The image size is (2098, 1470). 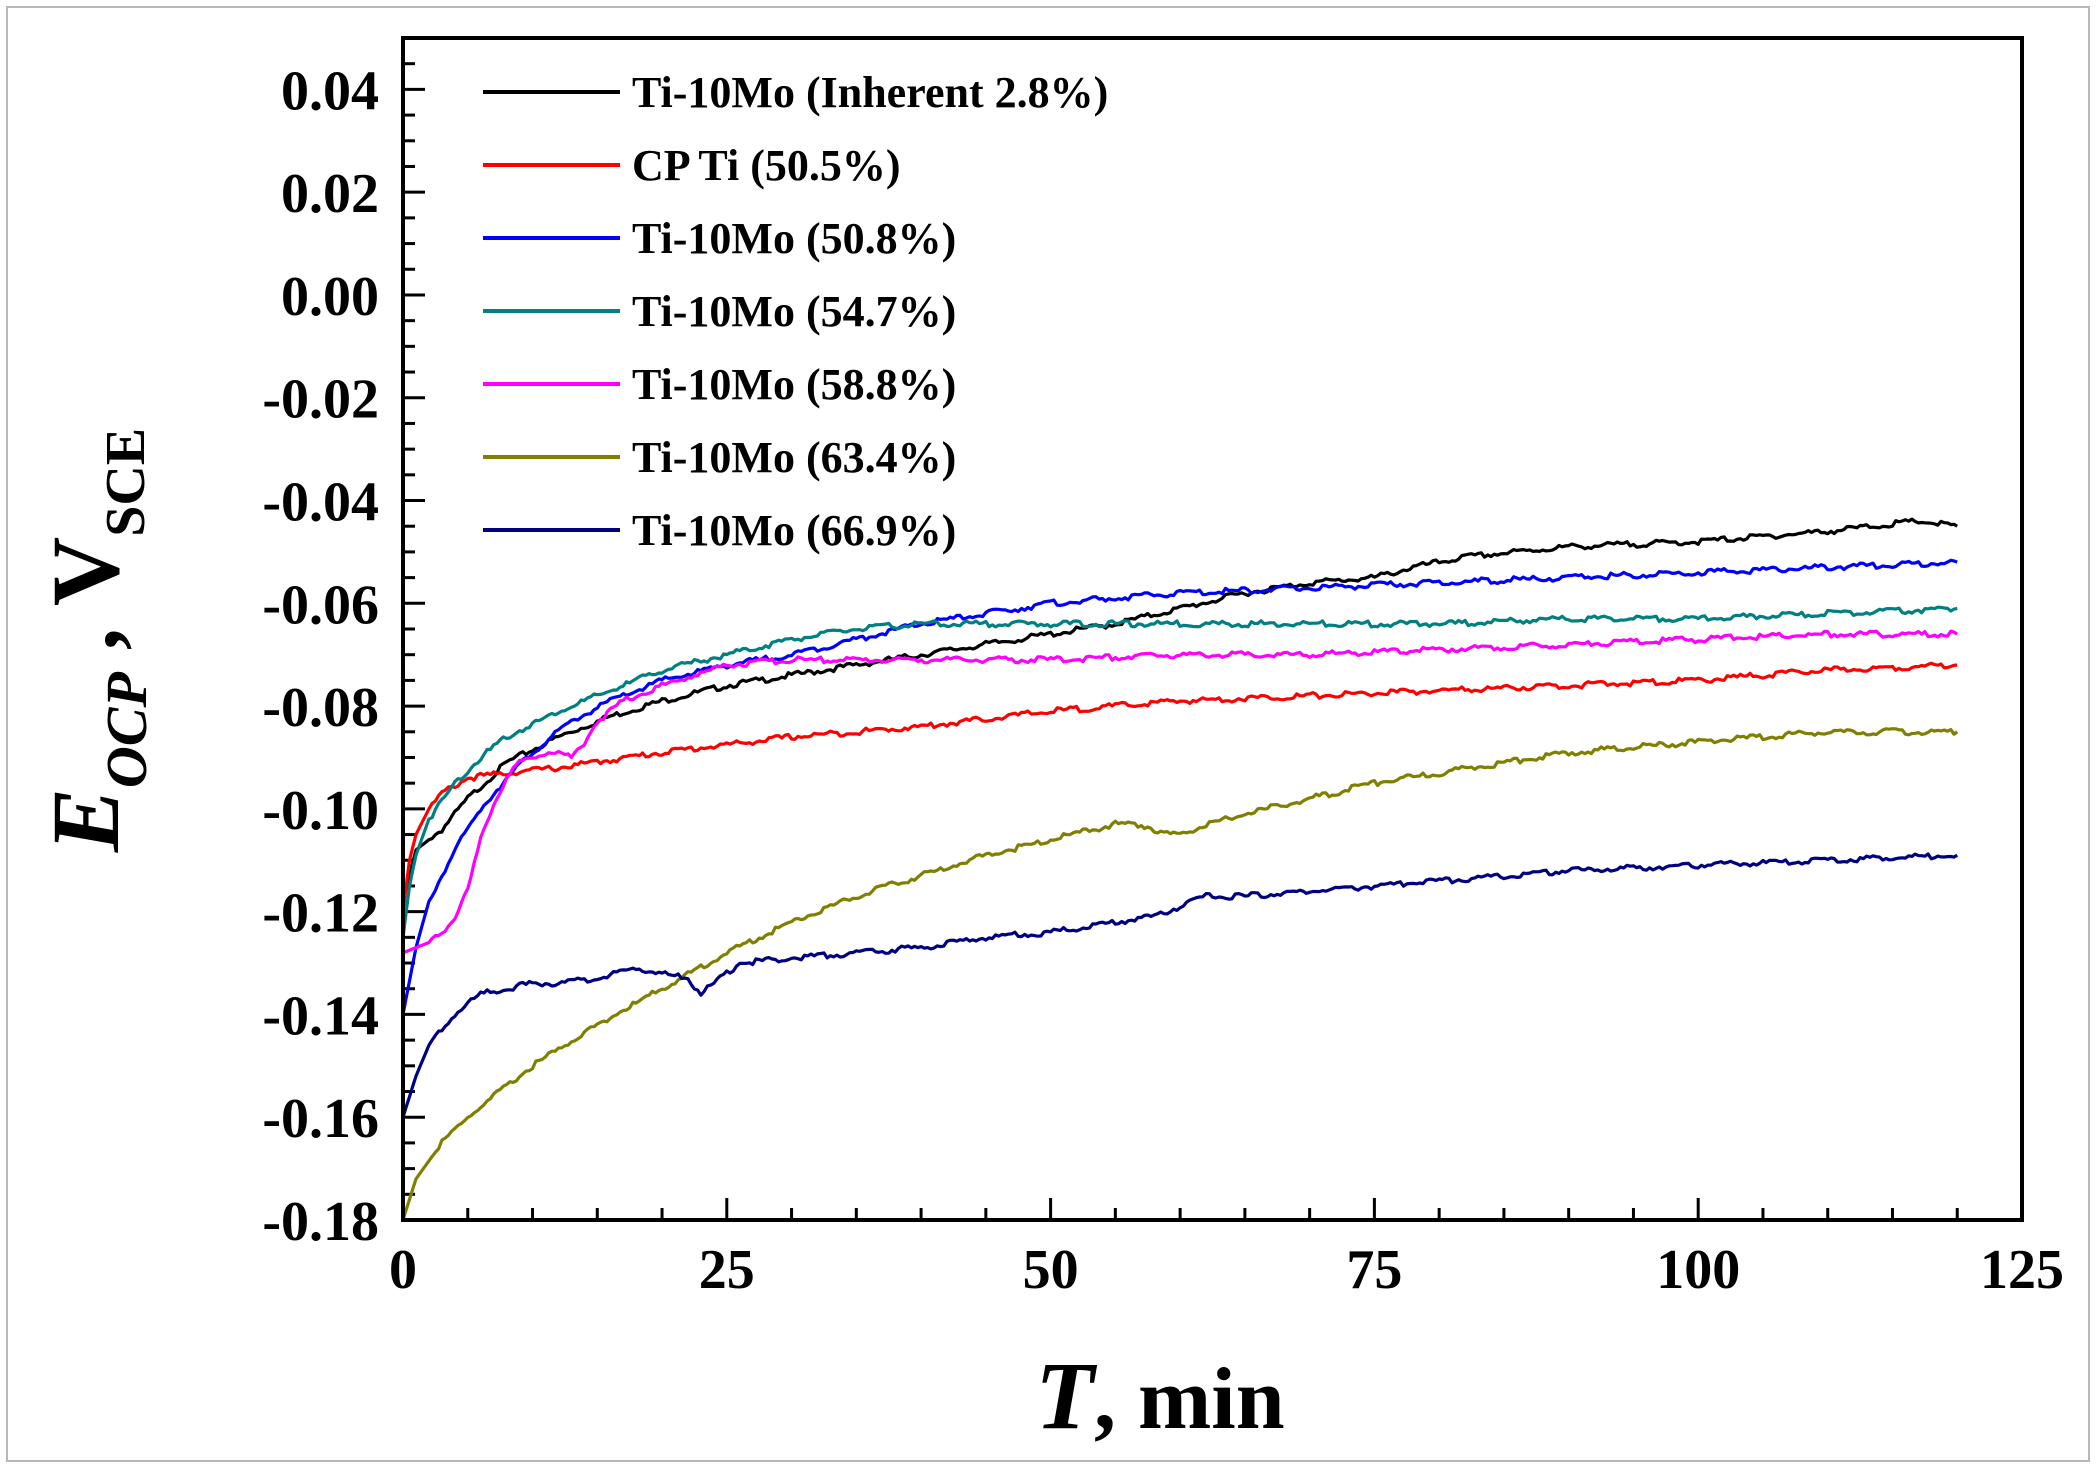 What do you see at coordinates (1189, 1399) in the screenshot?
I see `x-axis-unit: , min` at bounding box center [1189, 1399].